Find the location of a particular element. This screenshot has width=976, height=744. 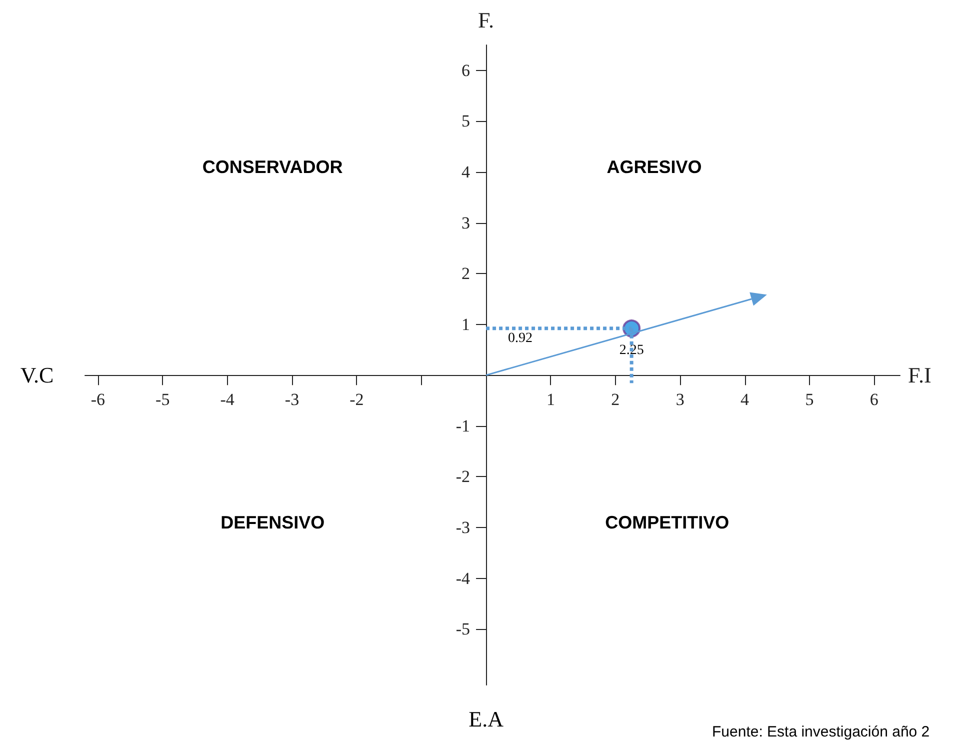

y-tick-label: -4 is located at coordinates (463, 578).